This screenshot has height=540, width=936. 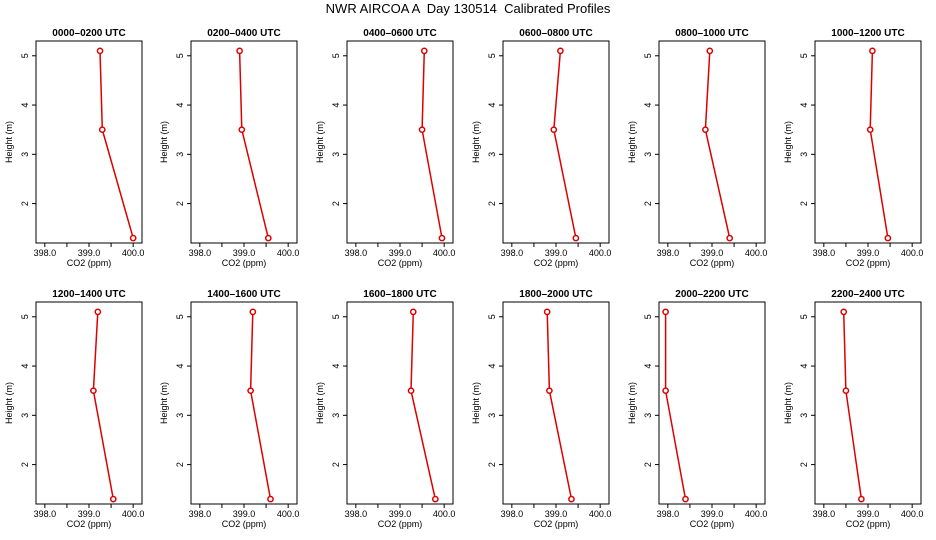 I want to click on panel-title: 0800–1000 UTC, so click(x=711, y=33).